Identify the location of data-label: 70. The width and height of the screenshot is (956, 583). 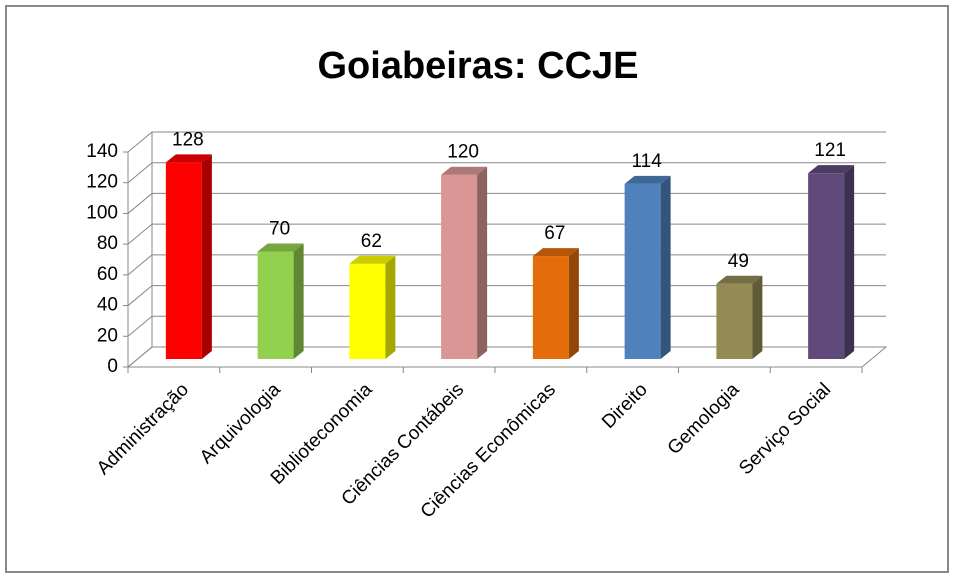
(279, 229).